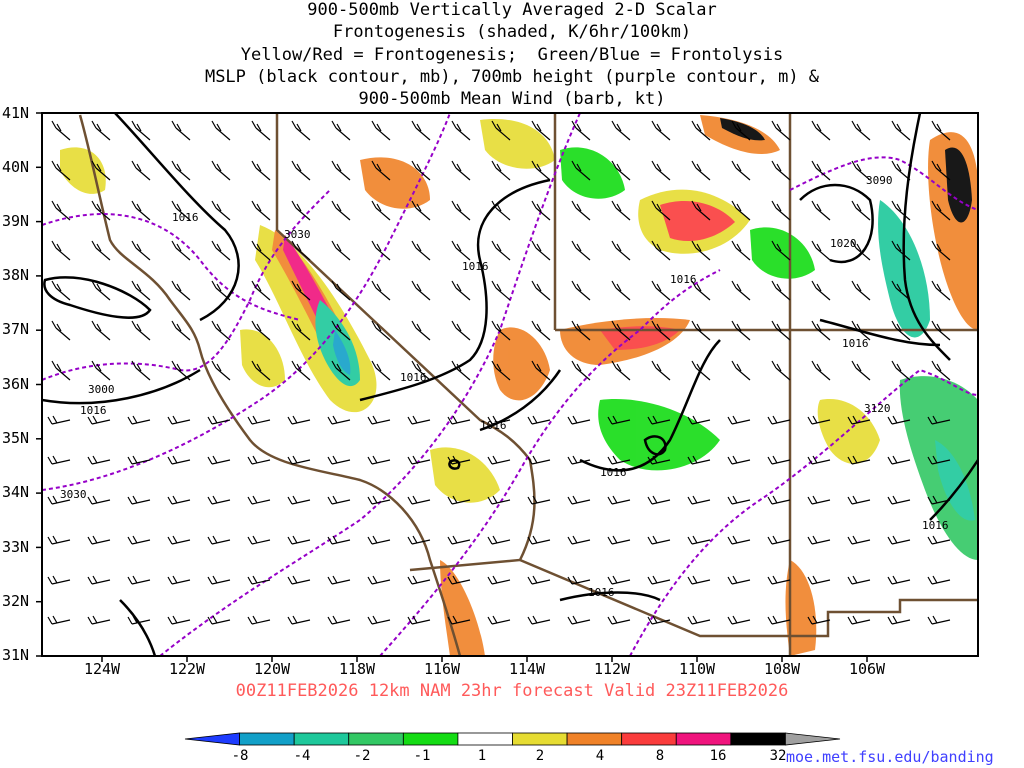  I want to click on colorbar-label: 1, so click(482, 756).